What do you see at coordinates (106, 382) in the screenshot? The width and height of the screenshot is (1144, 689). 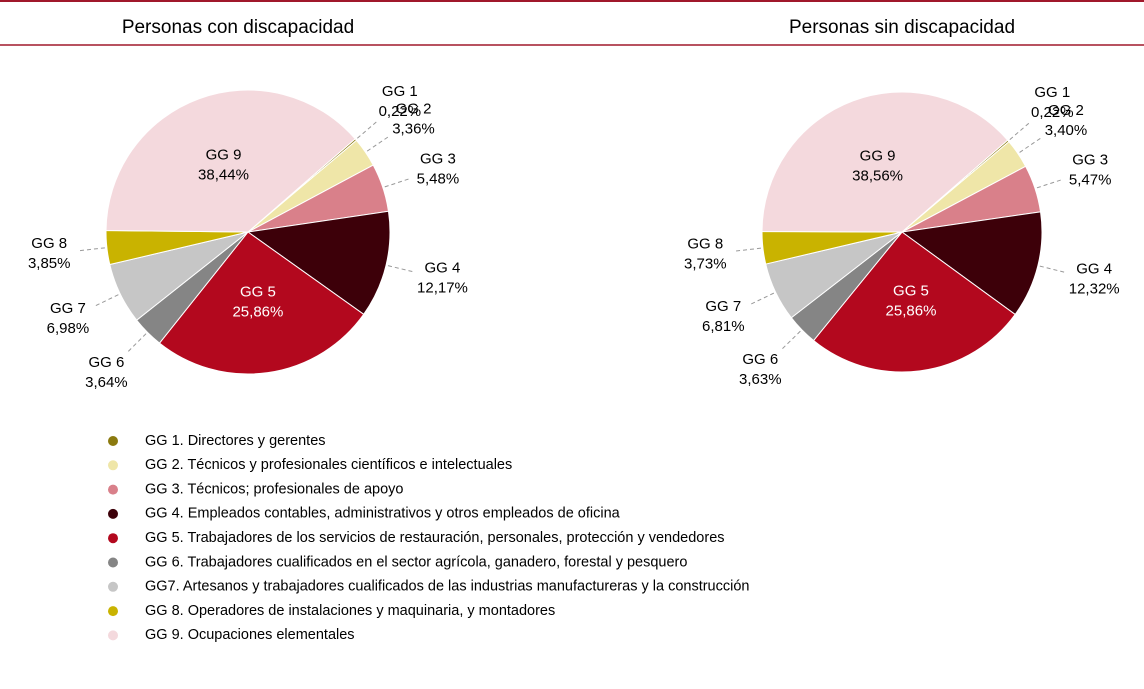 I see `slice-value: 3,64%` at bounding box center [106, 382].